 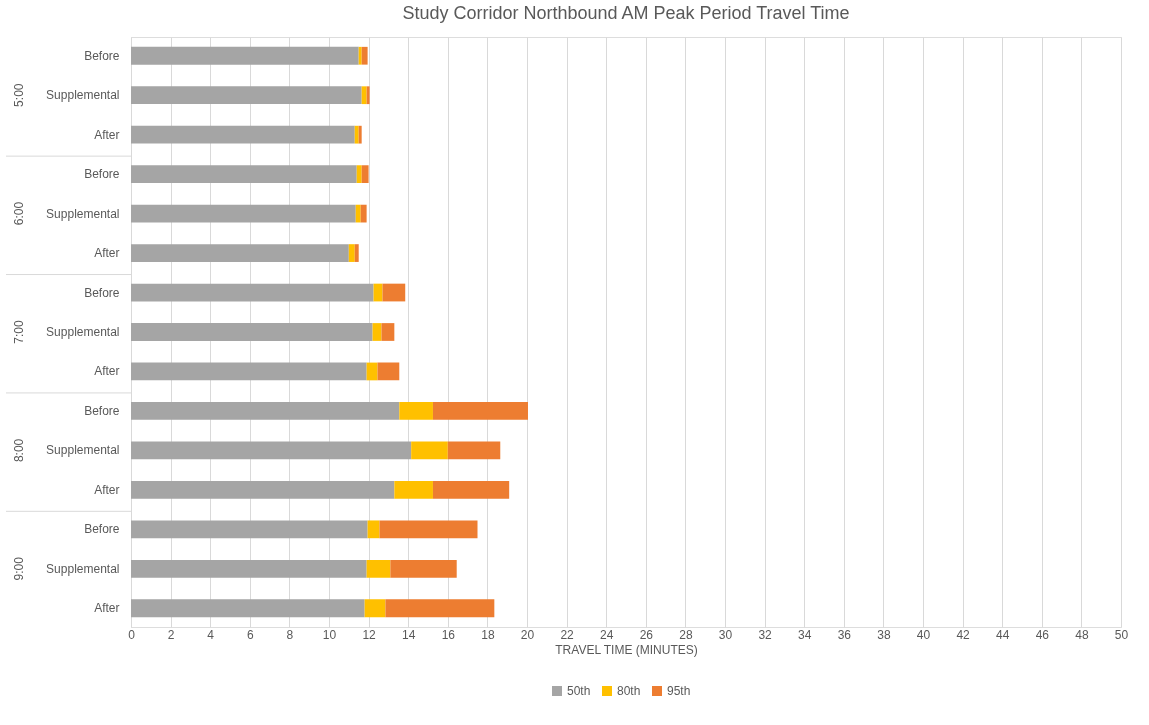 What do you see at coordinates (963, 634) in the screenshot?
I see `x-tick-label: 42` at bounding box center [963, 634].